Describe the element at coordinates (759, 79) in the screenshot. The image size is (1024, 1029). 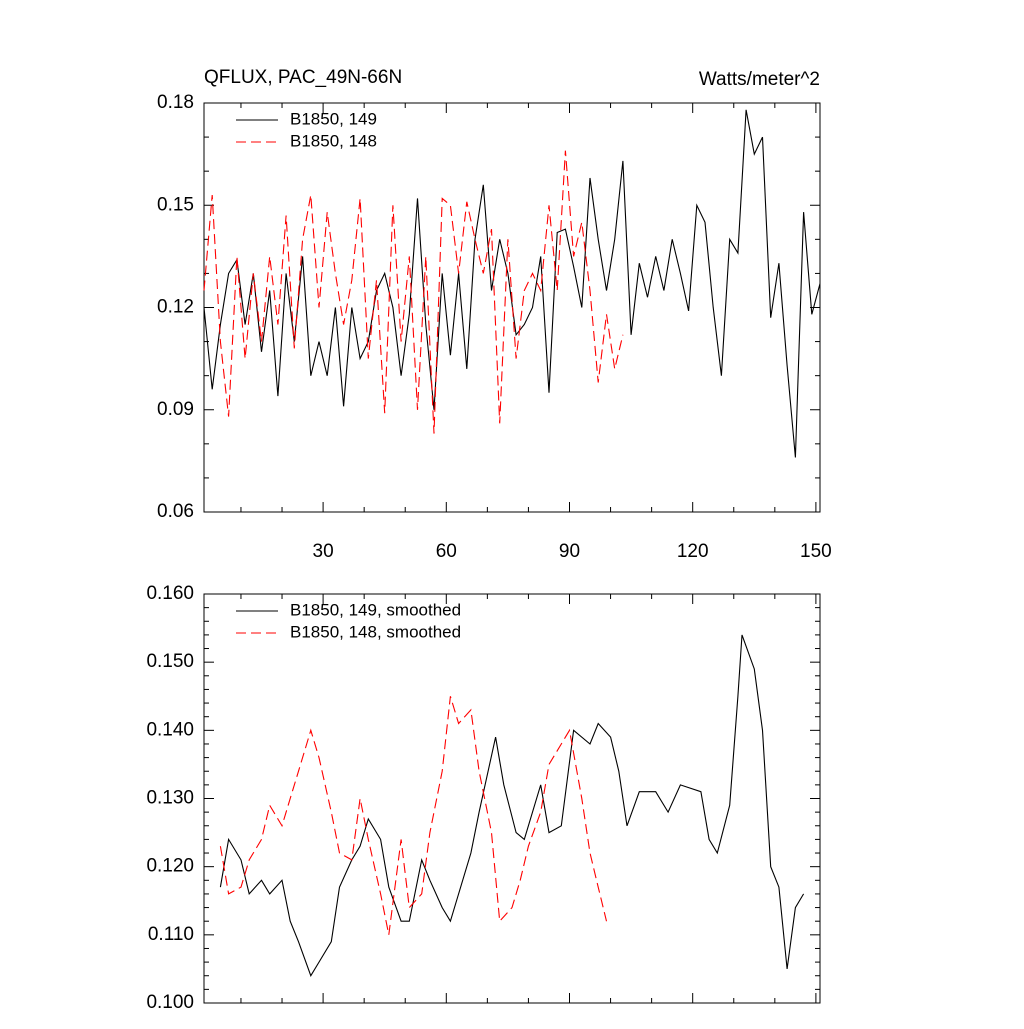
I see `units-label: Watts/meter^2` at that location.